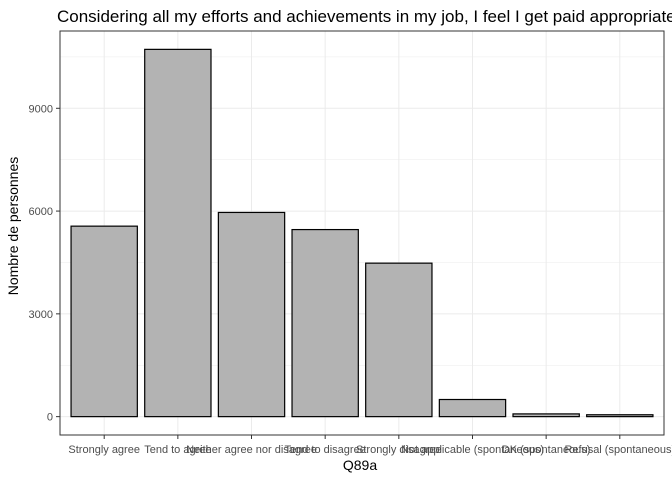  I want to click on x-axis-title: Q89a, so click(360, 465).